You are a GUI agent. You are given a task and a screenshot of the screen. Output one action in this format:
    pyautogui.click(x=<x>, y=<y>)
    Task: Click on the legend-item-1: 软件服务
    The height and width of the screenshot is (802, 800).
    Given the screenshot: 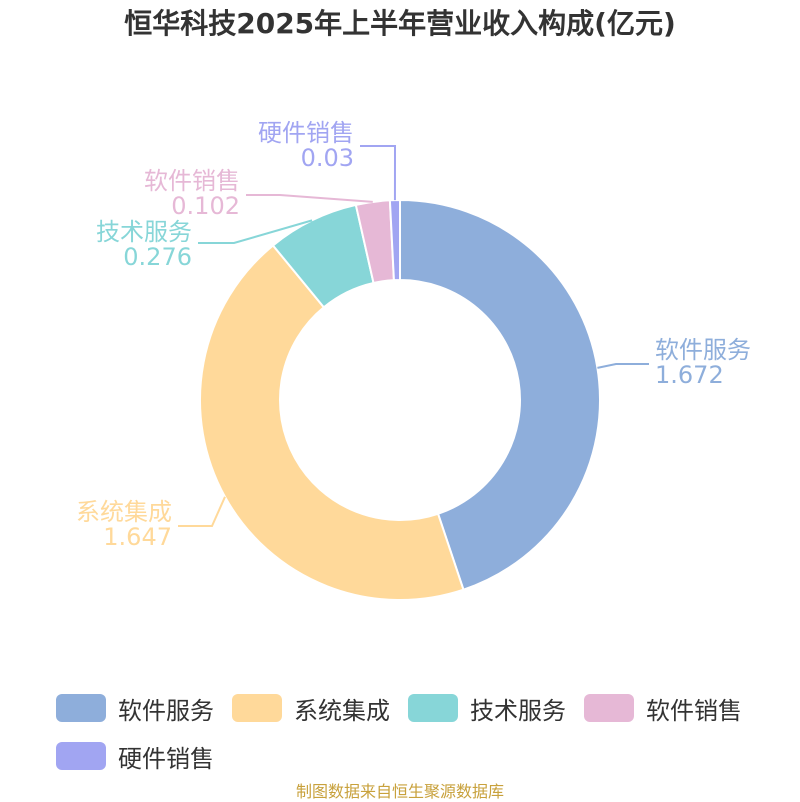 What is the action you would take?
    pyautogui.click(x=135, y=708)
    